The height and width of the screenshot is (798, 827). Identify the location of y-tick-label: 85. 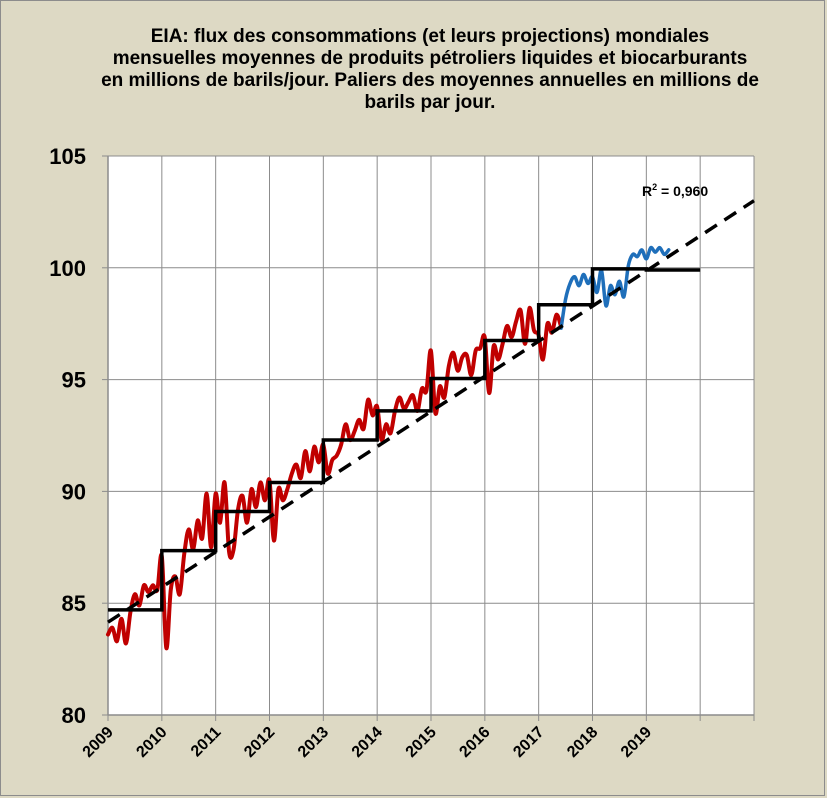
(74, 603).